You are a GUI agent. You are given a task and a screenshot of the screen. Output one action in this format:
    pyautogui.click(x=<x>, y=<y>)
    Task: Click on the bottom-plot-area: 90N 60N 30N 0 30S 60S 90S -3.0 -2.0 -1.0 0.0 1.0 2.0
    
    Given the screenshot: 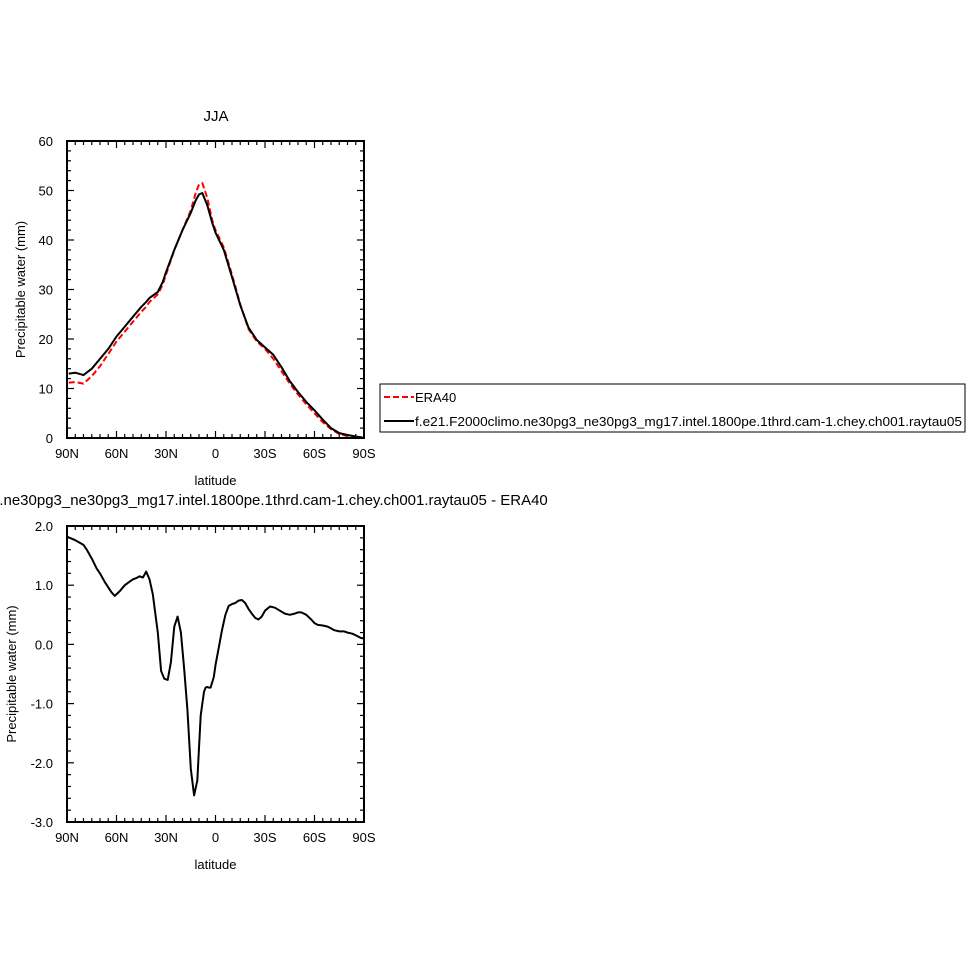 What is the action you would take?
    pyautogui.click(x=203, y=682)
    